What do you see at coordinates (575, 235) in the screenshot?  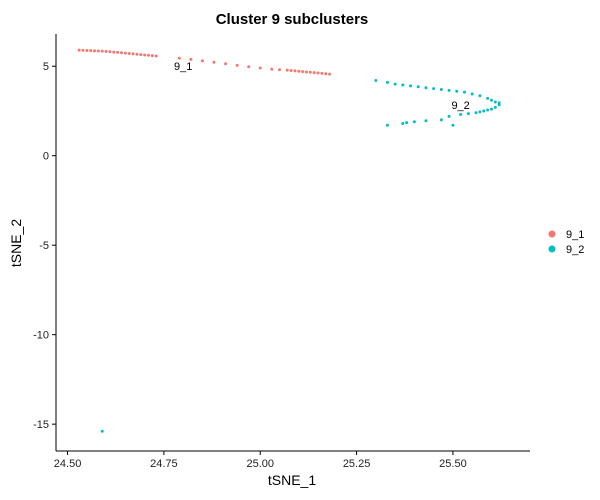 I see `legend-label-9-1: 9_1` at bounding box center [575, 235].